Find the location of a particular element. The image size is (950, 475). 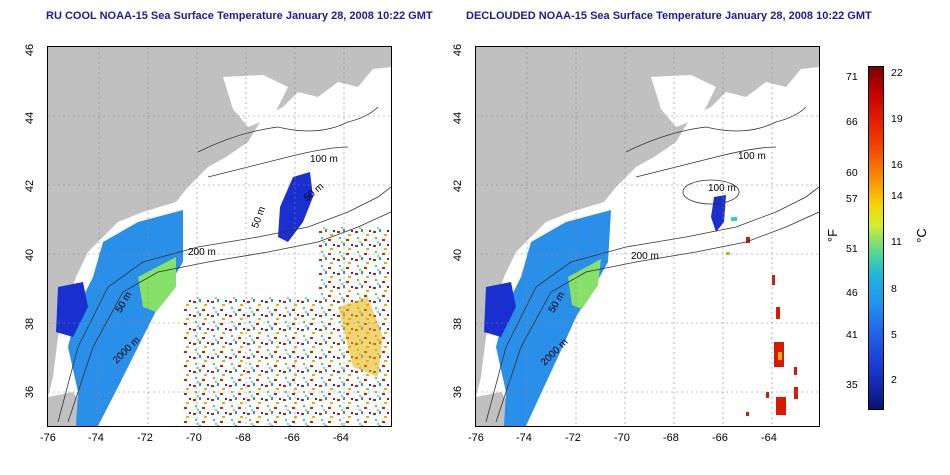

celsius-tick: 14 is located at coordinates (897, 196).